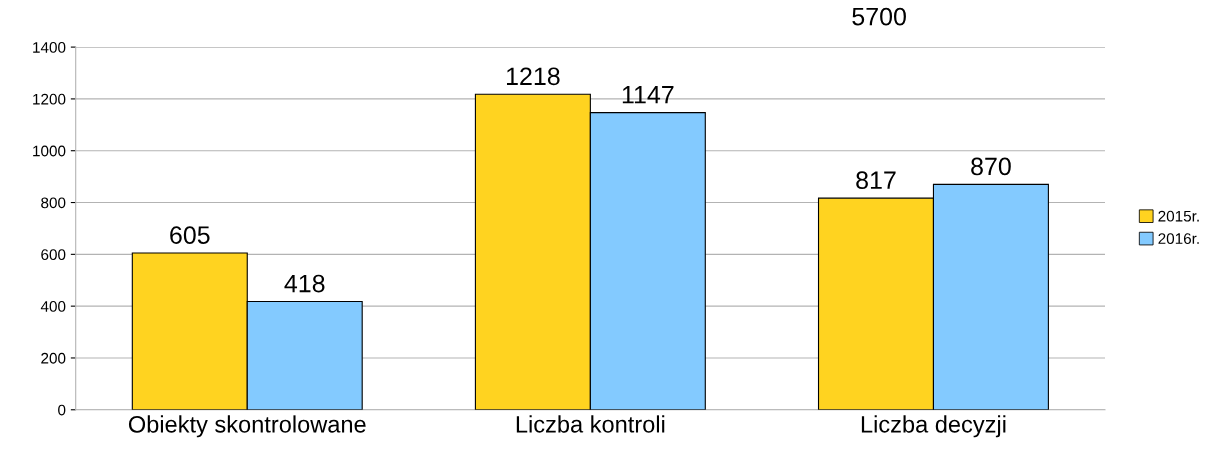 The image size is (1221, 471). Describe the element at coordinates (991, 166) in the screenshot. I see `data-label: 870` at that location.